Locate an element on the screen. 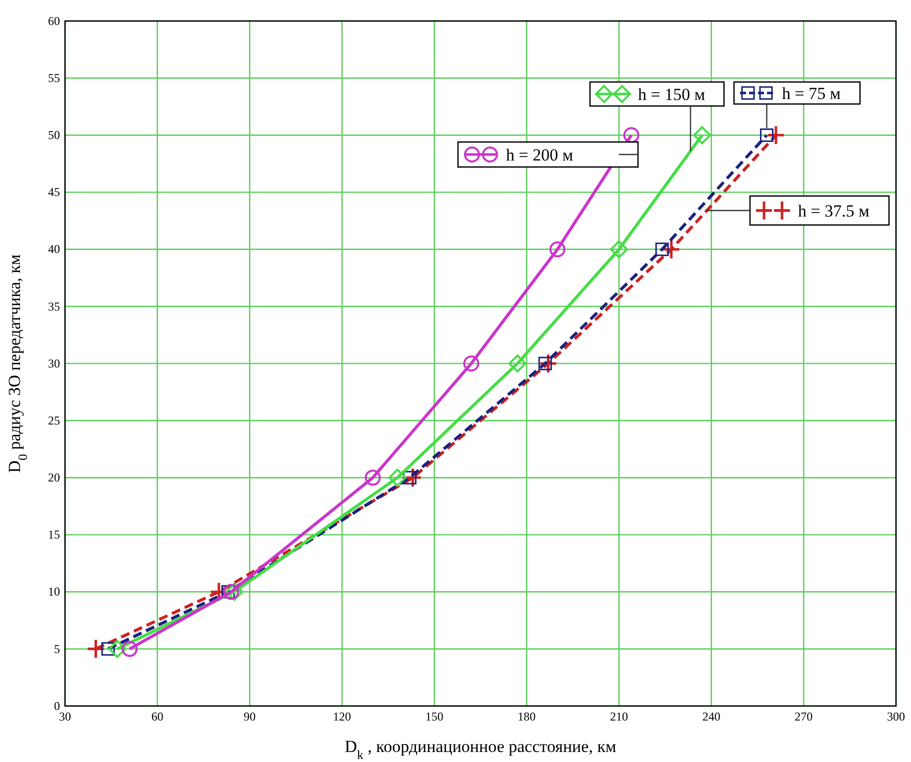 The height and width of the screenshot is (762, 911). y-tick-label: 40 is located at coordinates (54, 249).